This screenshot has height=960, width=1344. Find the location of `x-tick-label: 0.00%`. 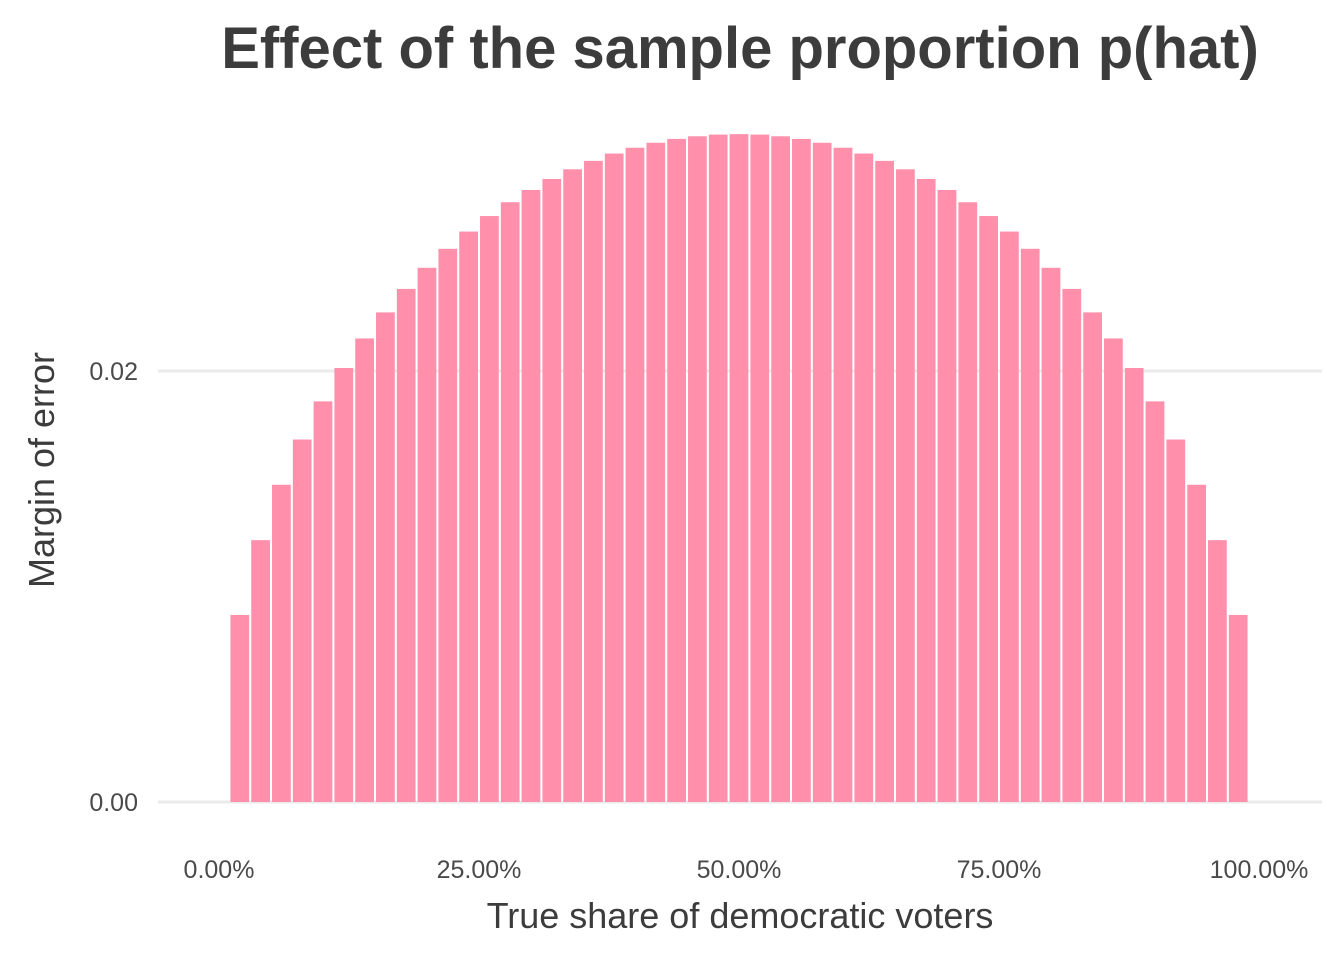

x-tick-label: 0.00% is located at coordinates (219, 870).